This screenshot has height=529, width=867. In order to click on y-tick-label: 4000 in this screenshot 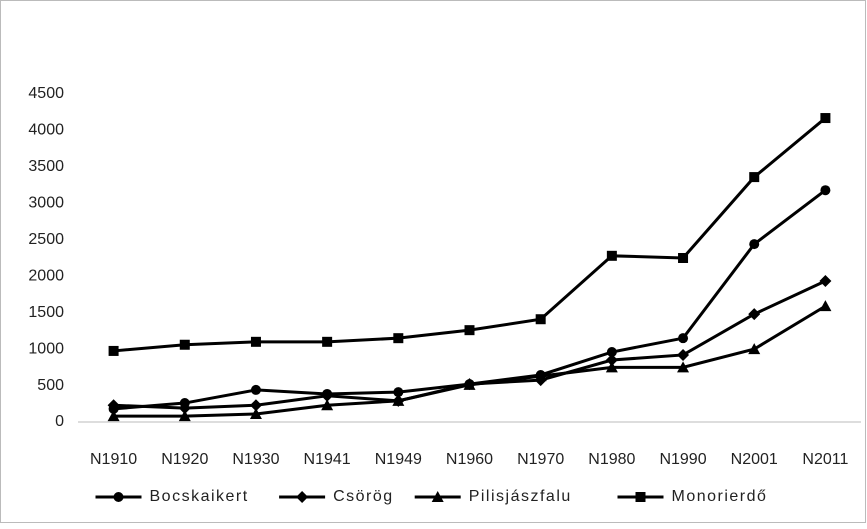, I will do `click(46, 130)`.